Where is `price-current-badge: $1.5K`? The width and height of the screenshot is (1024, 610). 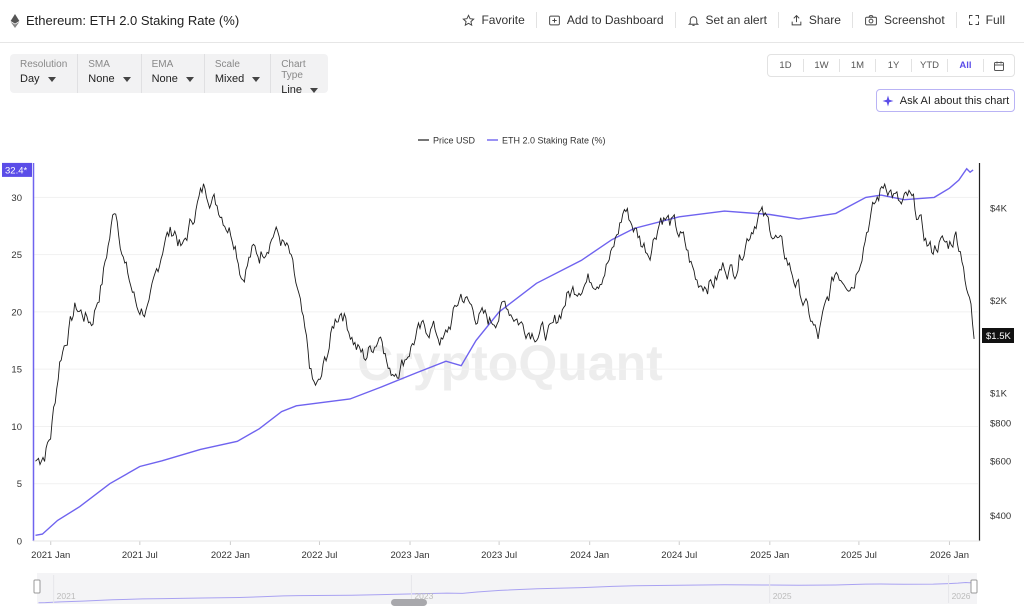
price-current-badge: $1.5K is located at coordinates (998, 335).